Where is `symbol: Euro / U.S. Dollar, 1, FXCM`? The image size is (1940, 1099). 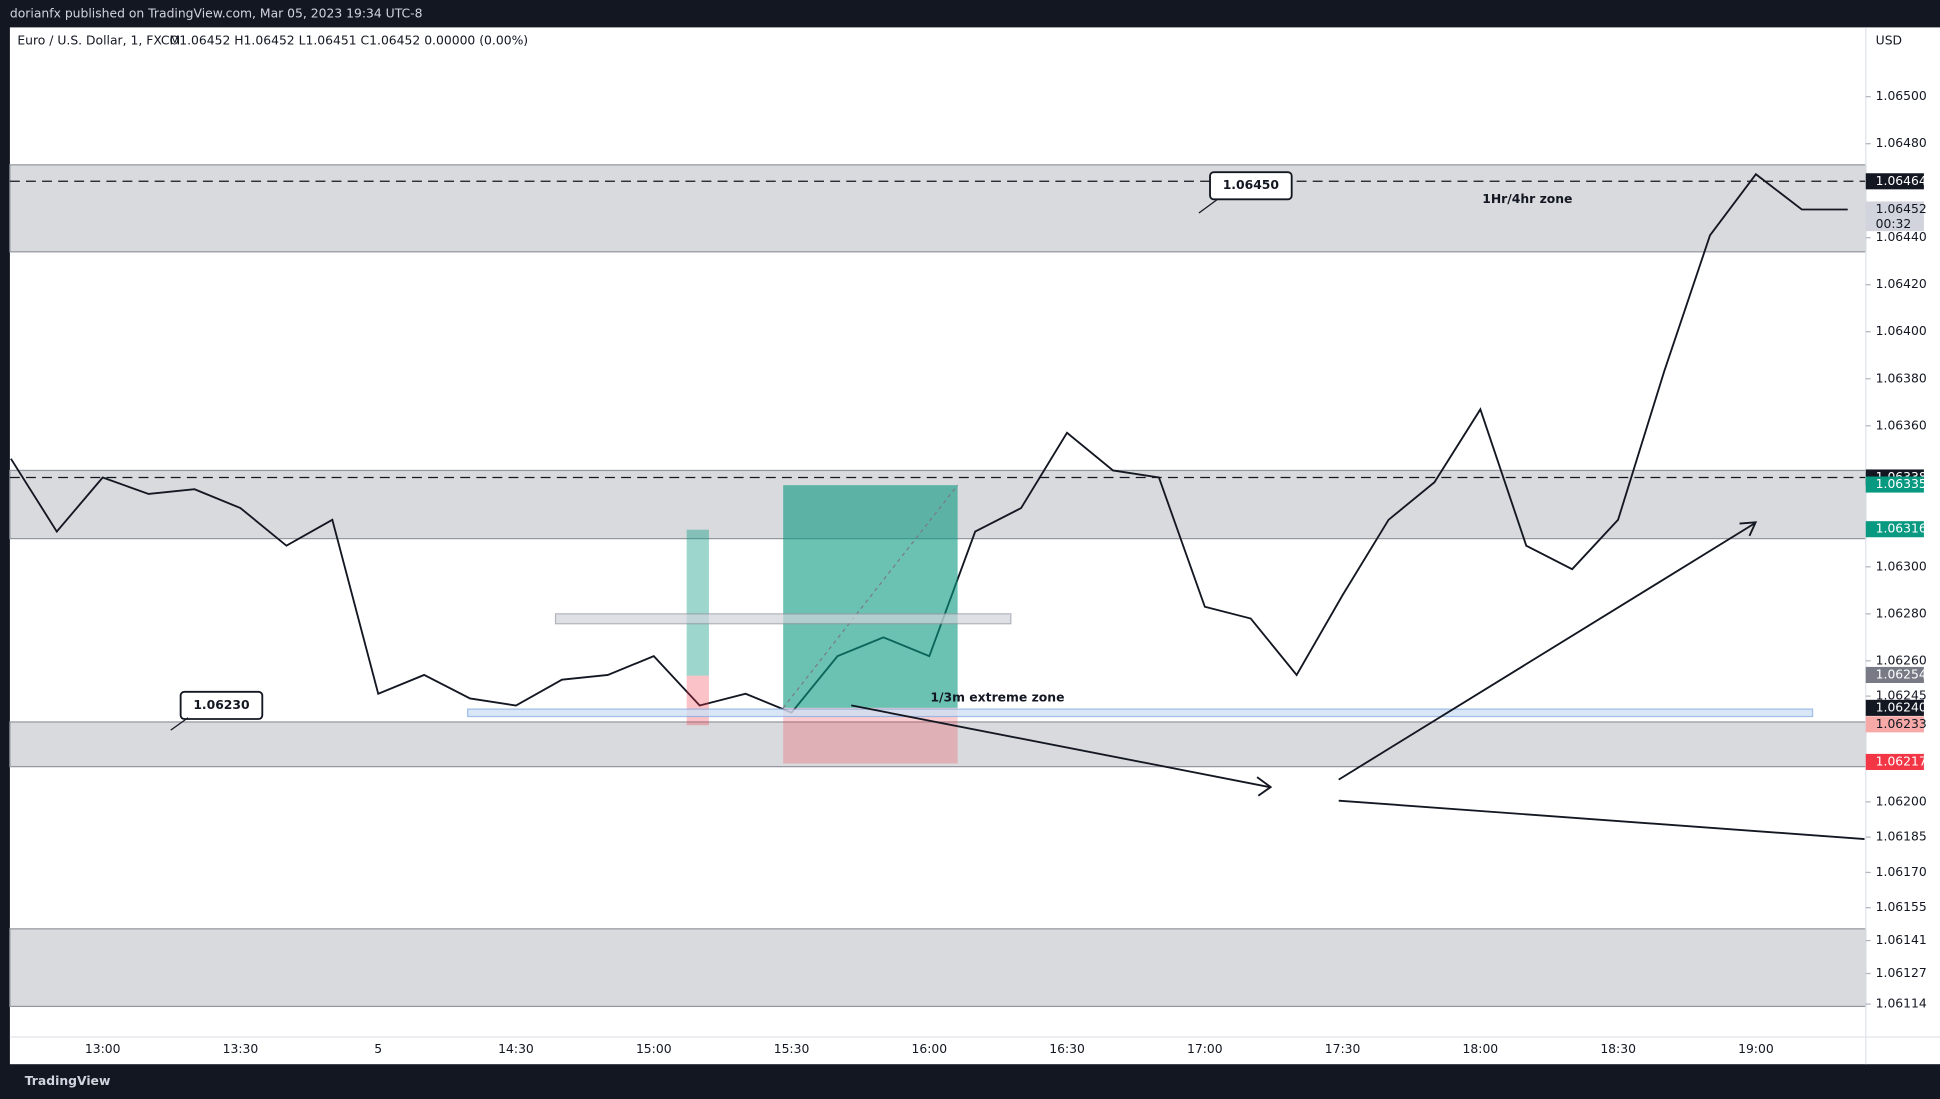
symbol: Euro / U.S. Dollar, 1, FXCM is located at coordinates (98, 40).